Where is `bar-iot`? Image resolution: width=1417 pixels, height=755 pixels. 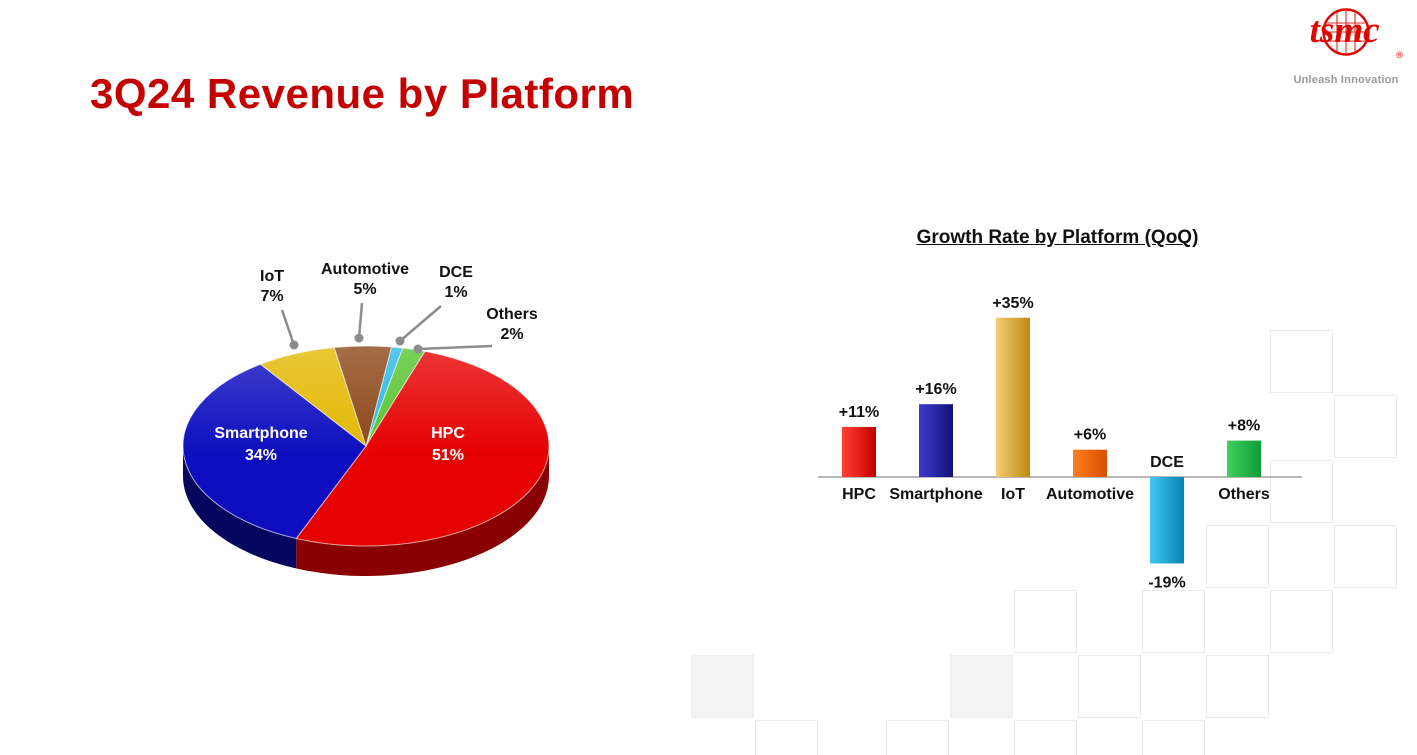 bar-iot is located at coordinates (1013, 397).